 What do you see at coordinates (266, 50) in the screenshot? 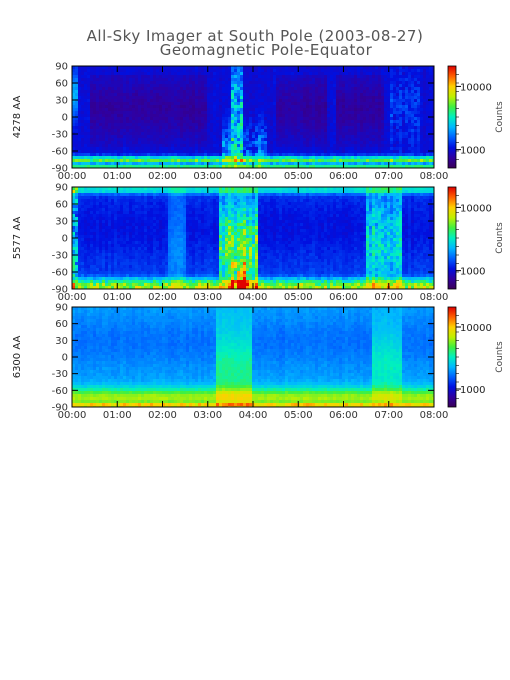
I see `chart-subtitle: Geomagnetic Pole-Equator` at bounding box center [266, 50].